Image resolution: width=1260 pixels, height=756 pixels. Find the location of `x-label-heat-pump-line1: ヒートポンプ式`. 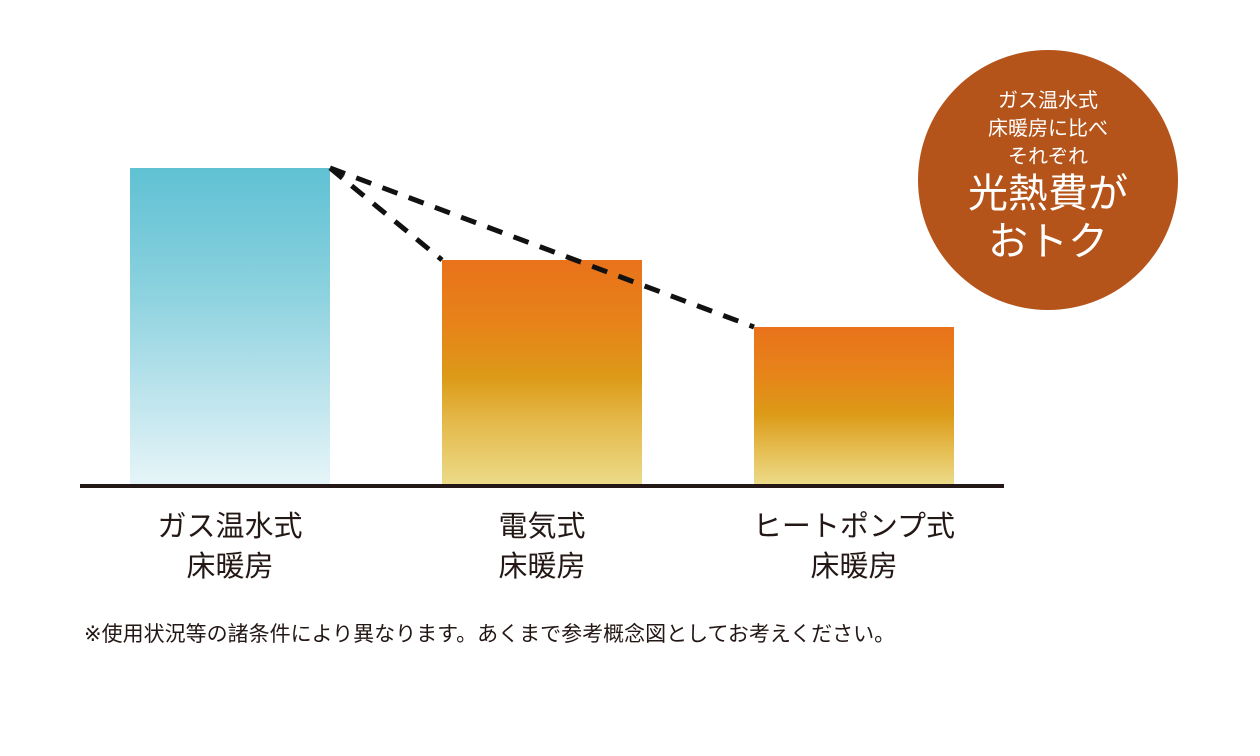

x-label-heat-pump-line1: ヒートポンプ式 is located at coordinates (854, 526).